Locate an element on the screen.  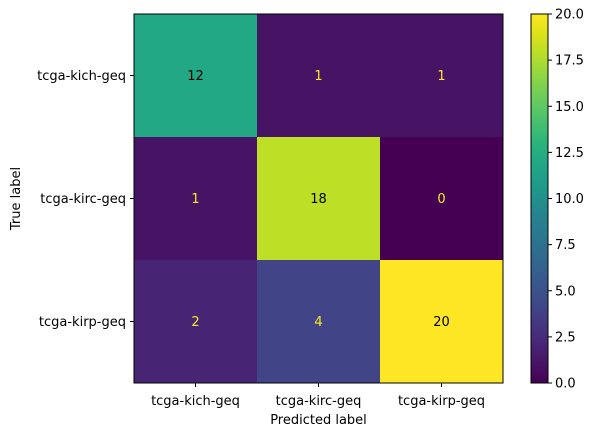
matrix-cell-value: 20 is located at coordinates (441, 322).